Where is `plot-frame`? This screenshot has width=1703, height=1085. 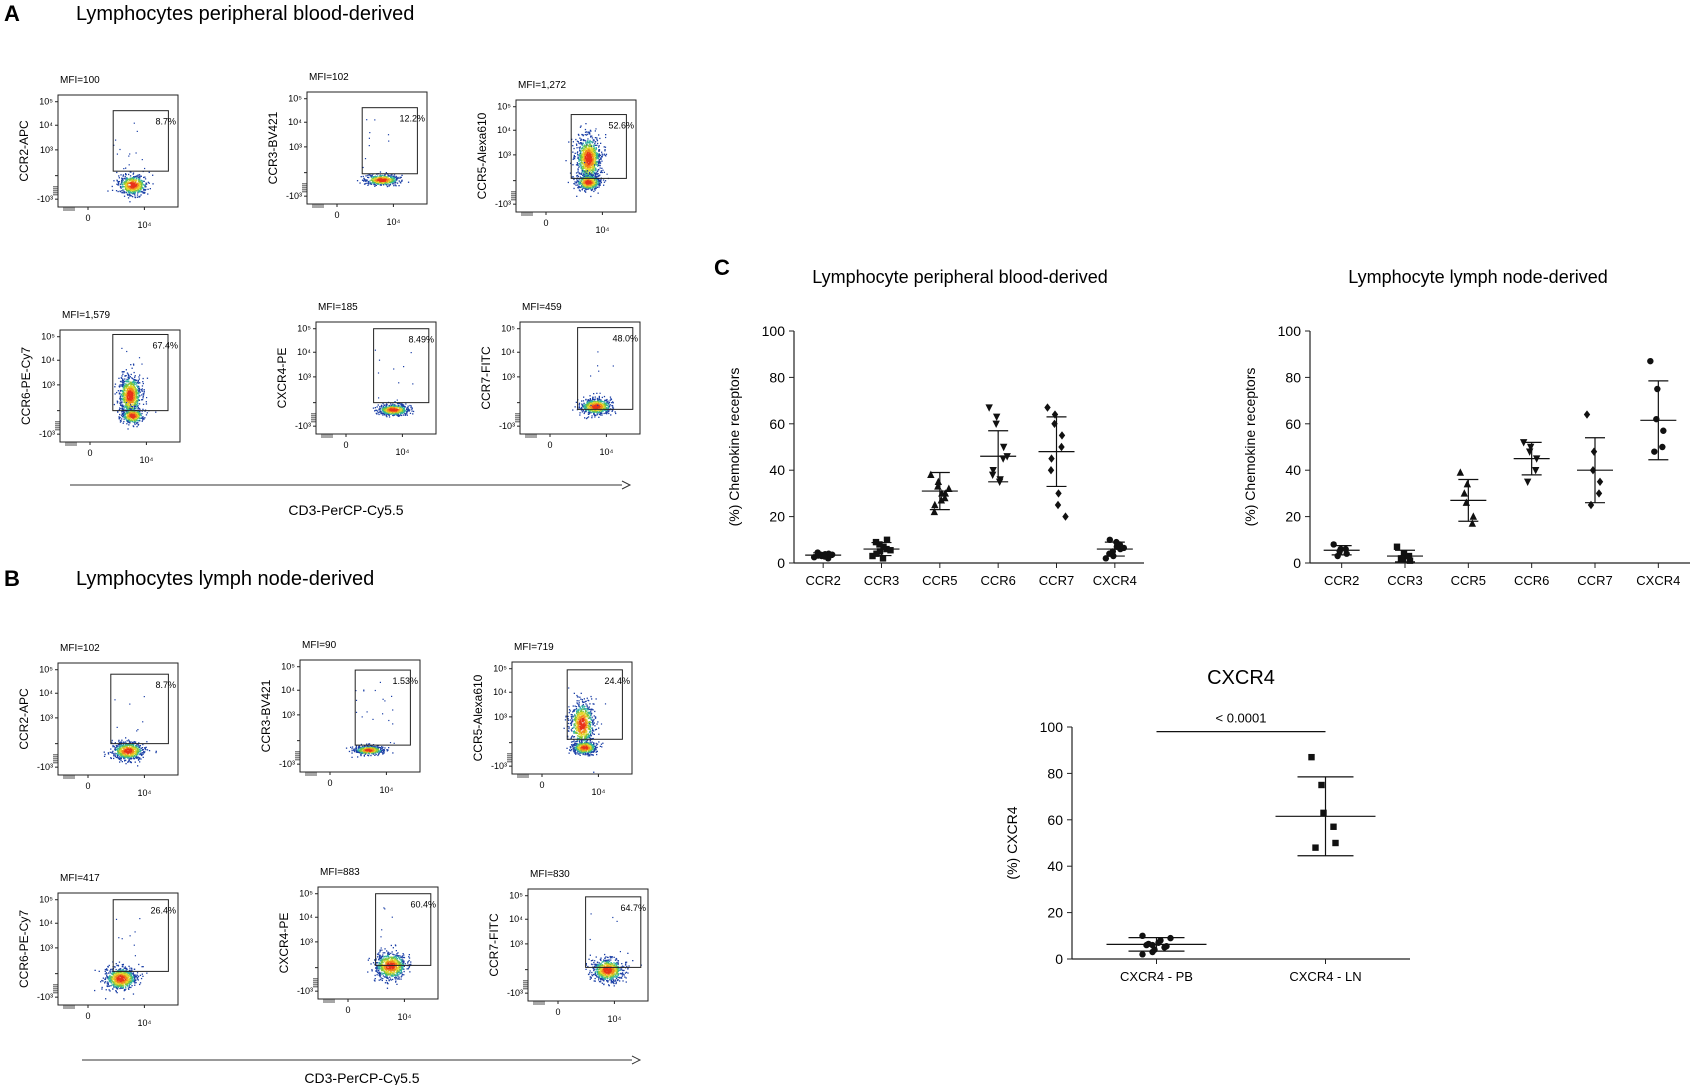
plot-frame is located at coordinates (367, 148).